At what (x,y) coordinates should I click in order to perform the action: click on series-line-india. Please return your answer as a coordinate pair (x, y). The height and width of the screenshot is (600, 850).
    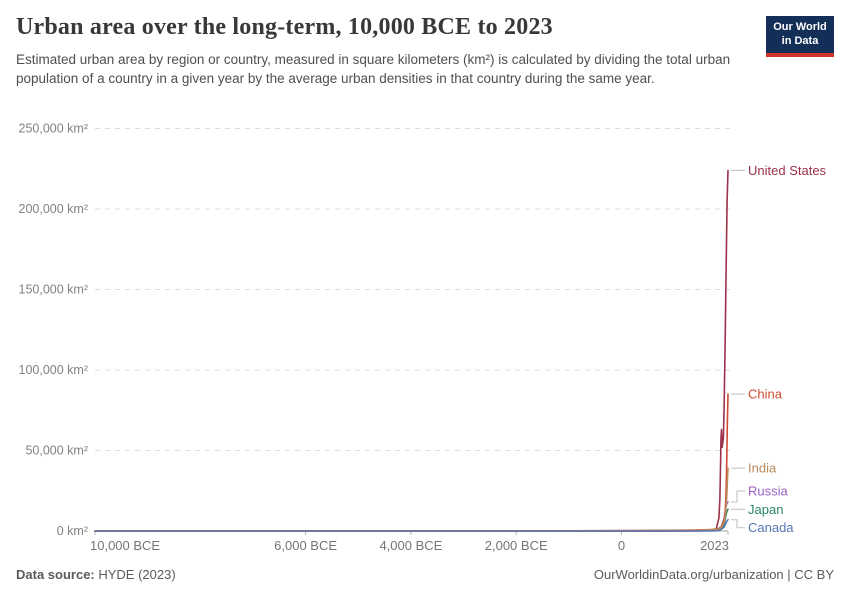
    Looking at the image, I should click on (411, 499).